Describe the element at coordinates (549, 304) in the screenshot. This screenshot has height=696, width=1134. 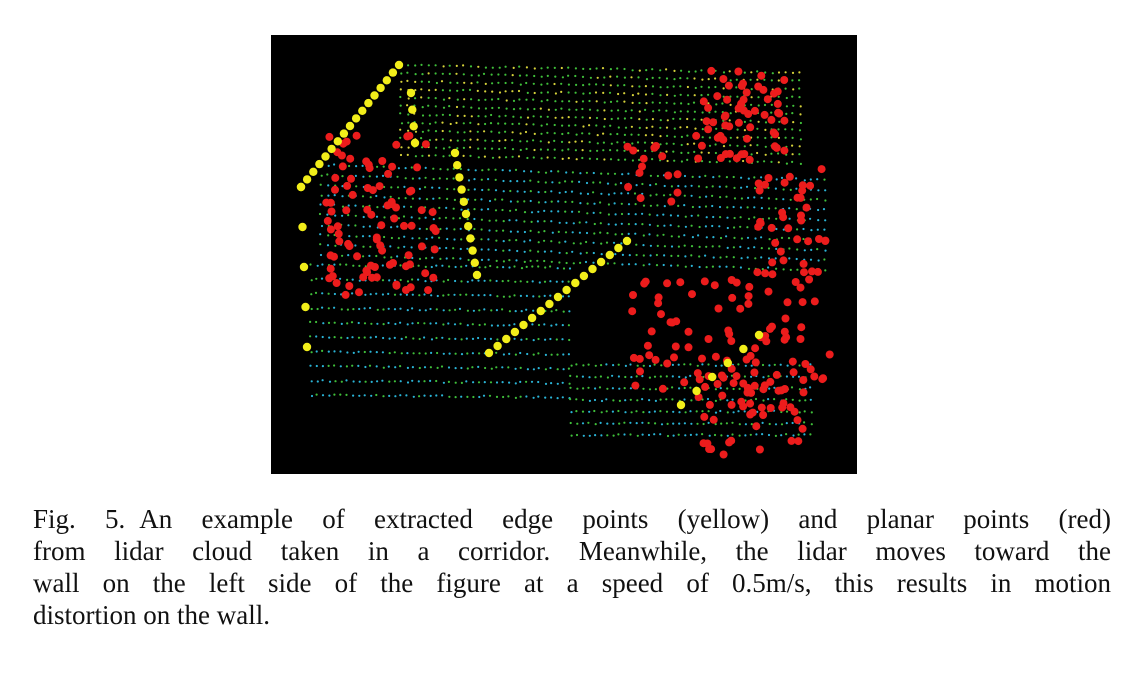
I see `edge-point` at that location.